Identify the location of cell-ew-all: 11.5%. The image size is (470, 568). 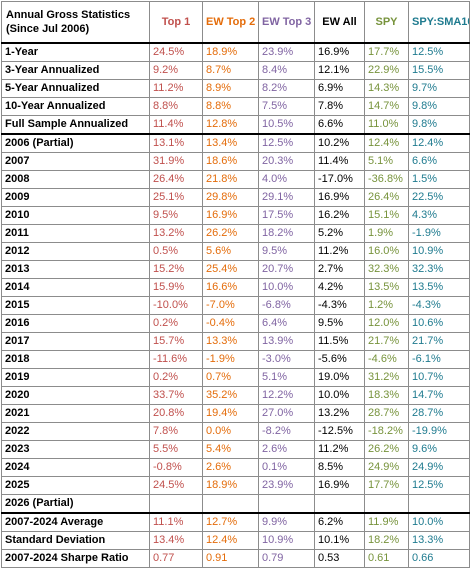
(339, 341).